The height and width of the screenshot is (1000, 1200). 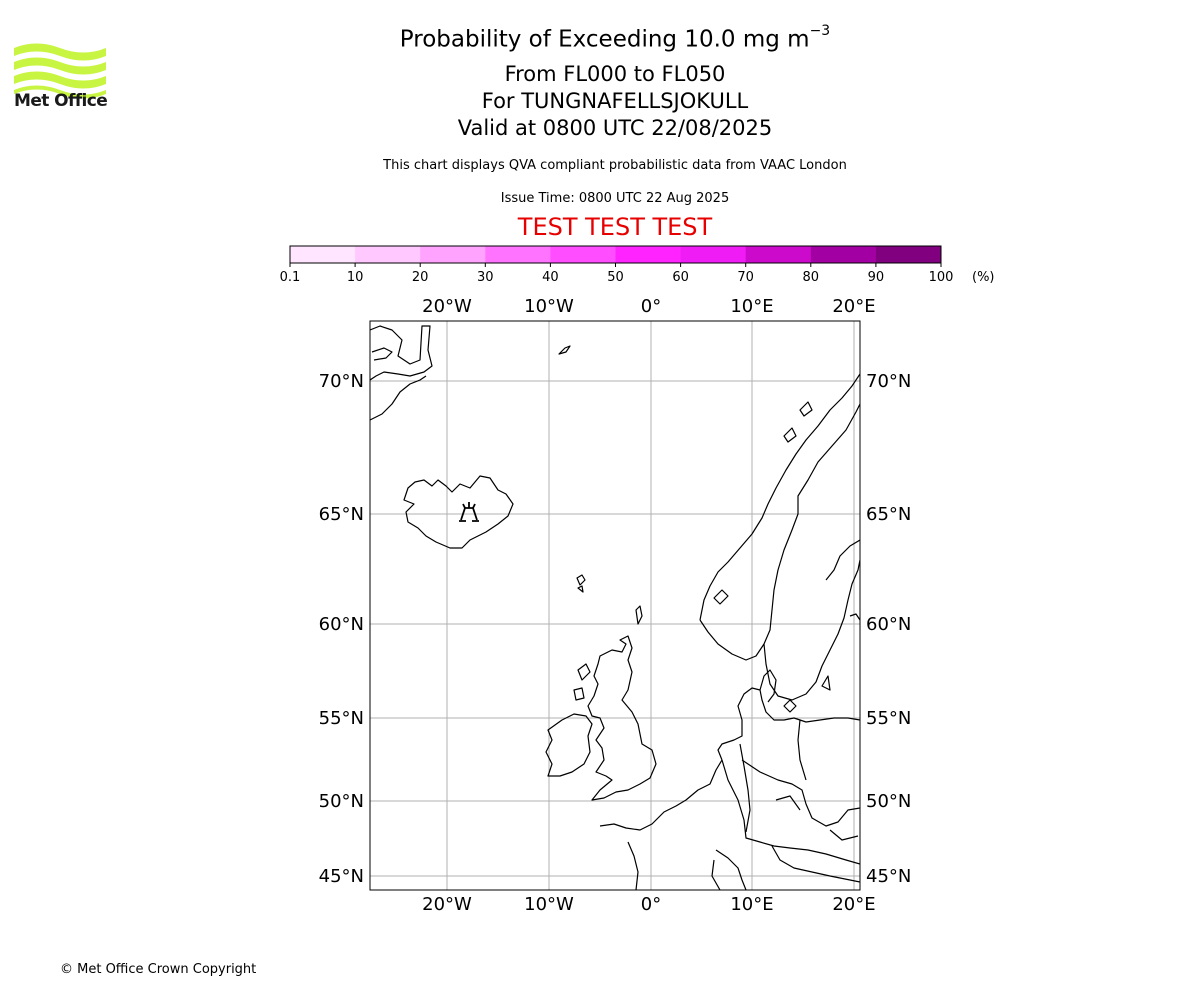 I want to click on lon-label-bottom: 20°W, so click(x=447, y=904).